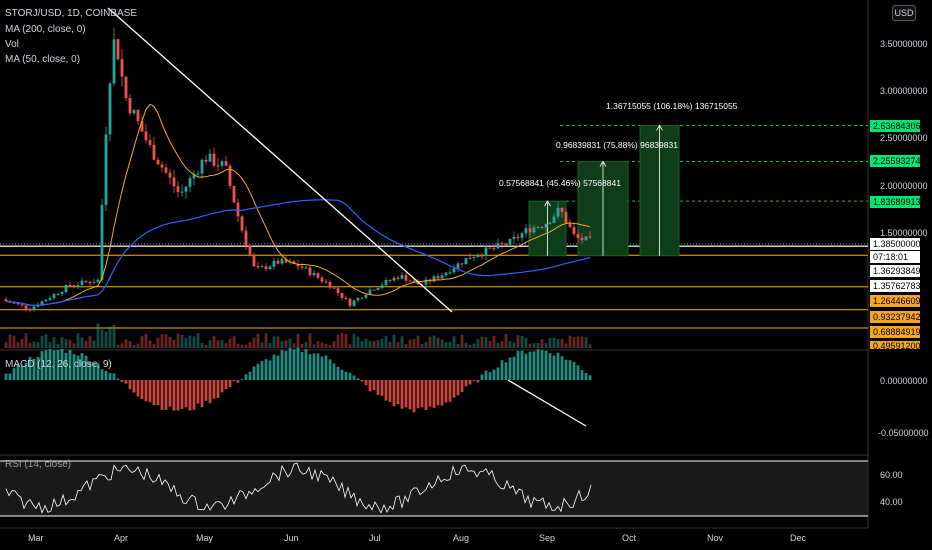  What do you see at coordinates (904, 91) in the screenshot?
I see `price-tick: 3.00000000` at bounding box center [904, 91].